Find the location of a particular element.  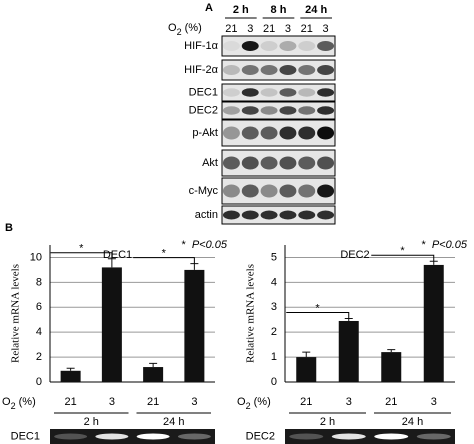

protein-label: actin is located at coordinates (206, 215).